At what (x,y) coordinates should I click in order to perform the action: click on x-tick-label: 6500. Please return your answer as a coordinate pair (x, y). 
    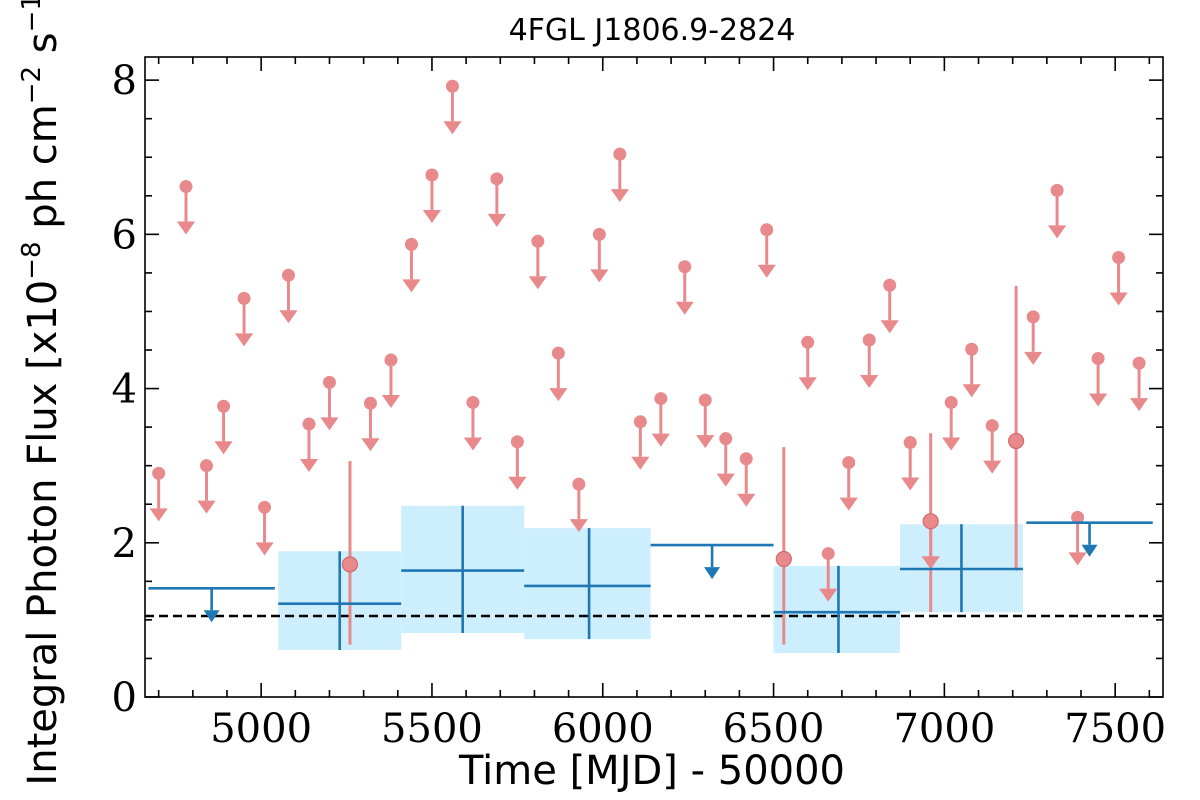
    Looking at the image, I should click on (774, 729).